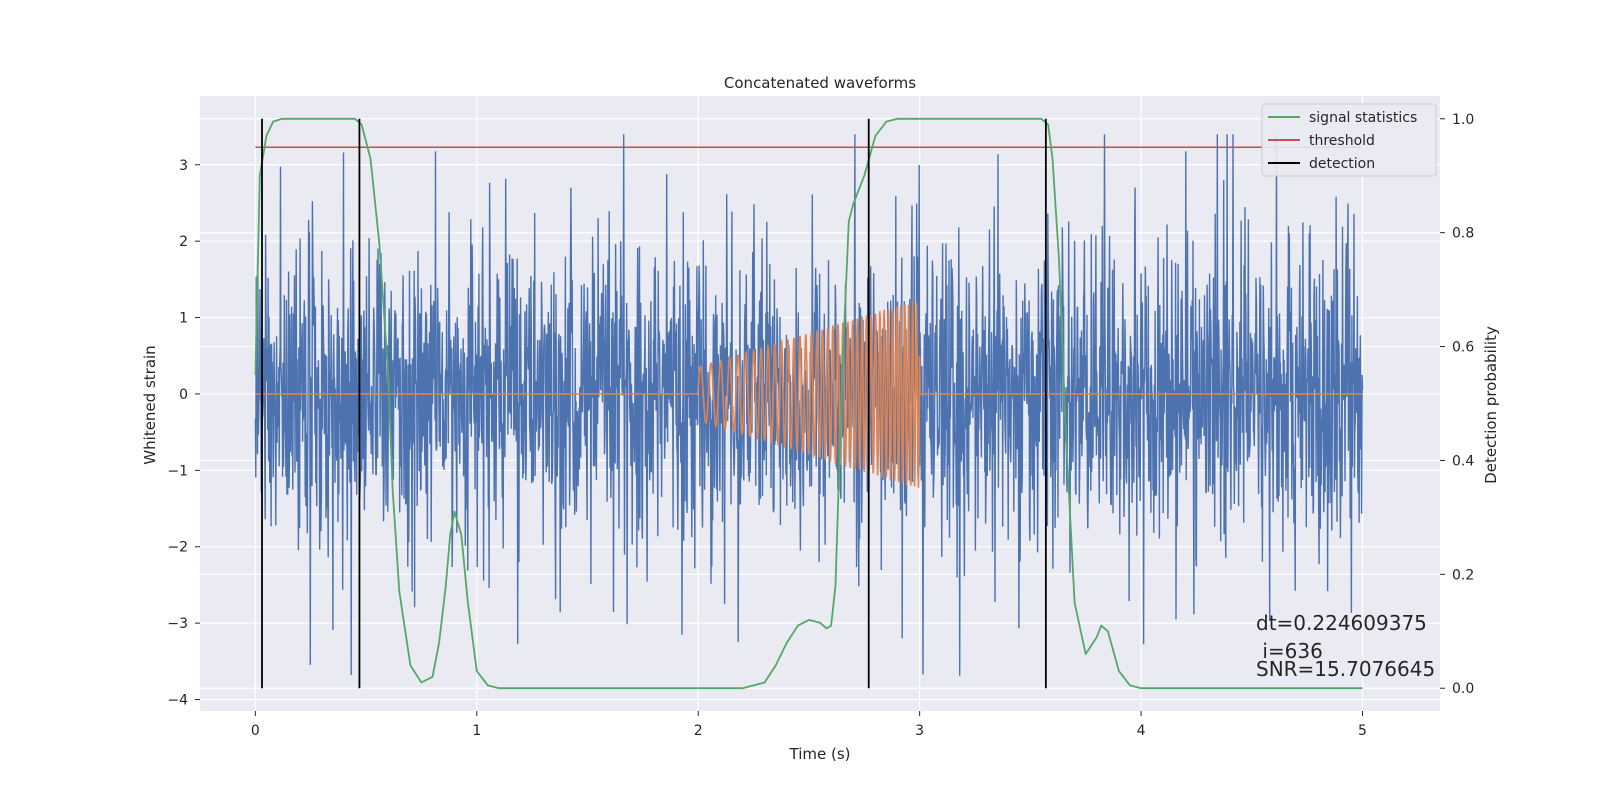  I want to click on y-left-axis-ticks: −4 −3 −2 −1 0 1 2 3, so click(183, 433).